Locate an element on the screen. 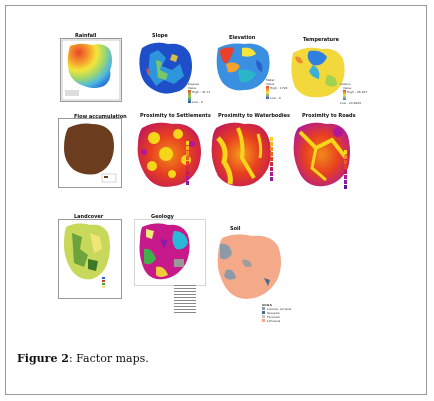 The height and width of the screenshot is (401, 434). temperature-legend-ramp is located at coordinates (344, 95).